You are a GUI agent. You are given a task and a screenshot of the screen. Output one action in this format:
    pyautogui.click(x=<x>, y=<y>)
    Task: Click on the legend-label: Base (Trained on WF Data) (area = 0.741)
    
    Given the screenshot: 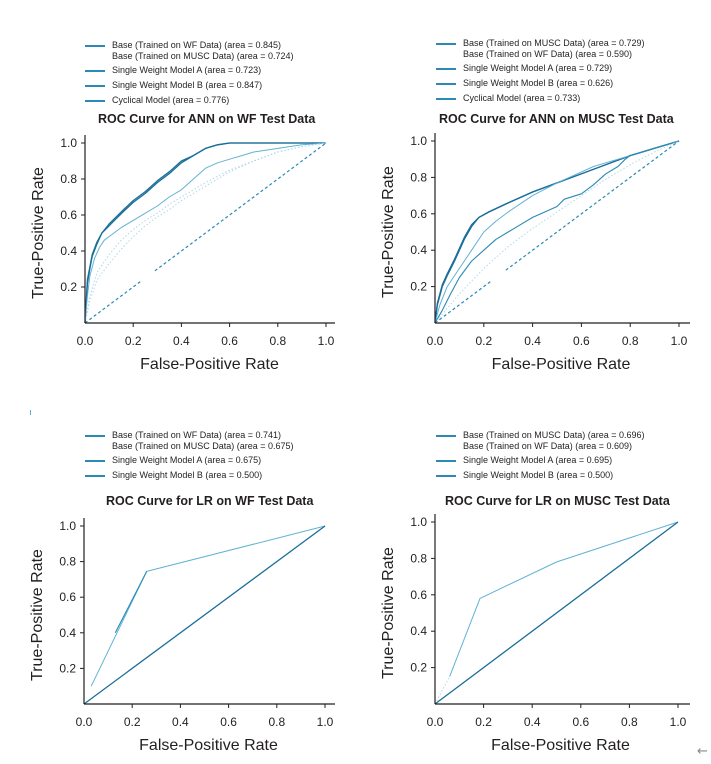 What is the action you would take?
    pyautogui.click(x=196, y=435)
    